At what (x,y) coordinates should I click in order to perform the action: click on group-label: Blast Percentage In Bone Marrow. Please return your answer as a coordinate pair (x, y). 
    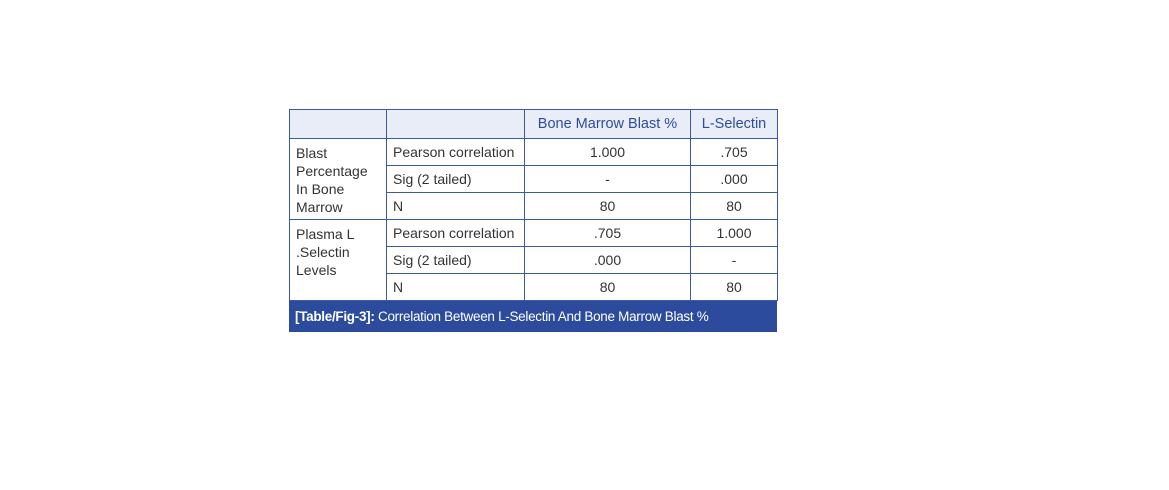
    Looking at the image, I should click on (338, 179).